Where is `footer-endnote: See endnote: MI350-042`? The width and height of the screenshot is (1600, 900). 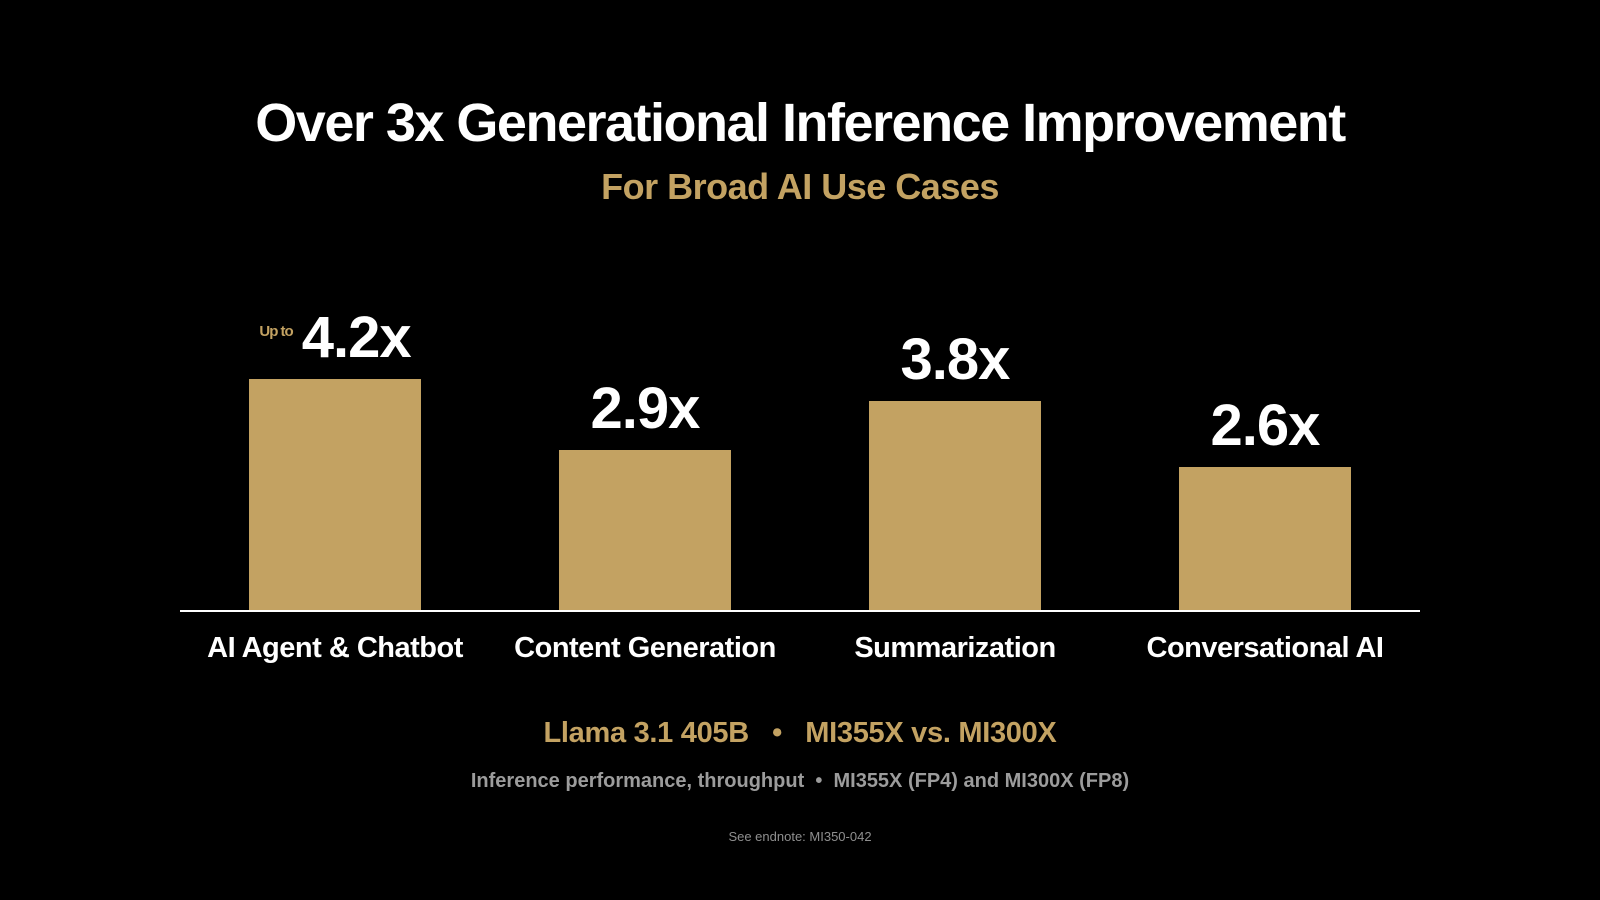 footer-endnote: See endnote: MI350-042 is located at coordinates (800, 836).